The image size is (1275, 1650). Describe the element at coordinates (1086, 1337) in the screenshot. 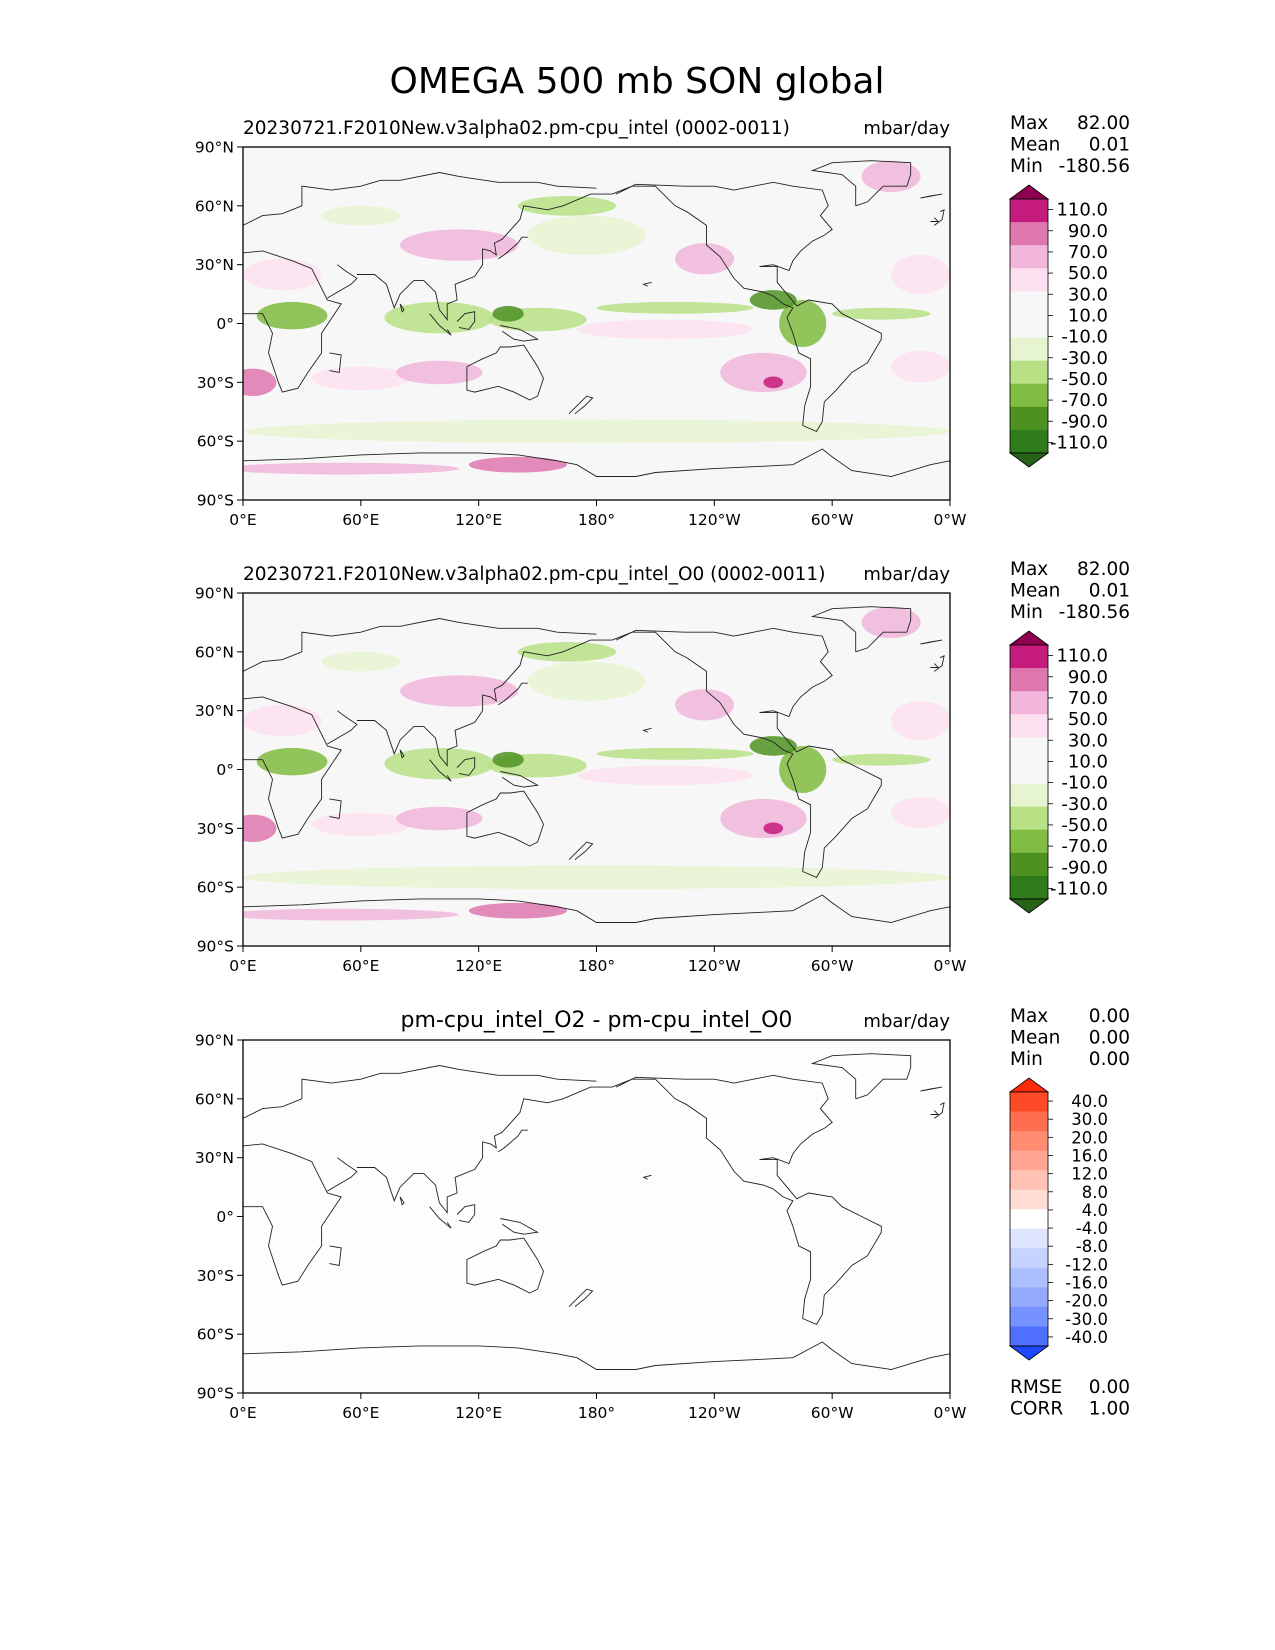

I see `colorbar-tick-label: -40.0` at that location.